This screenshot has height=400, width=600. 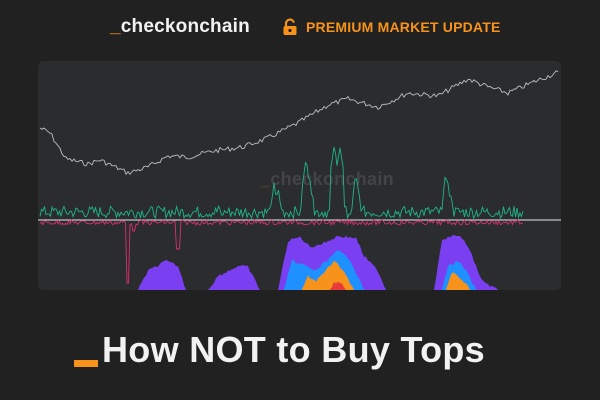 What do you see at coordinates (338, 285) in the screenshot?
I see `band-red` at bounding box center [338, 285].